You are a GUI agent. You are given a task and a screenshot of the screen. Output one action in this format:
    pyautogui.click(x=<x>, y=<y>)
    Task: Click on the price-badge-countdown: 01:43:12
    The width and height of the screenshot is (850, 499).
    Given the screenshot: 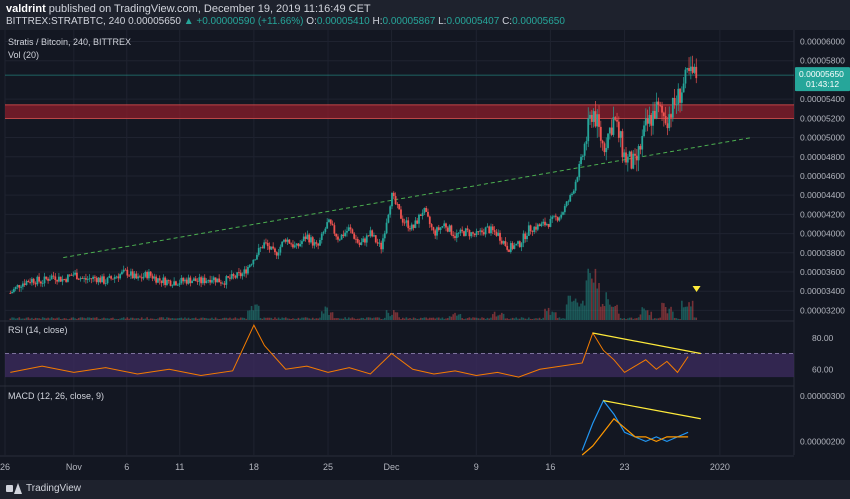 What is the action you would take?
    pyautogui.click(x=822, y=84)
    